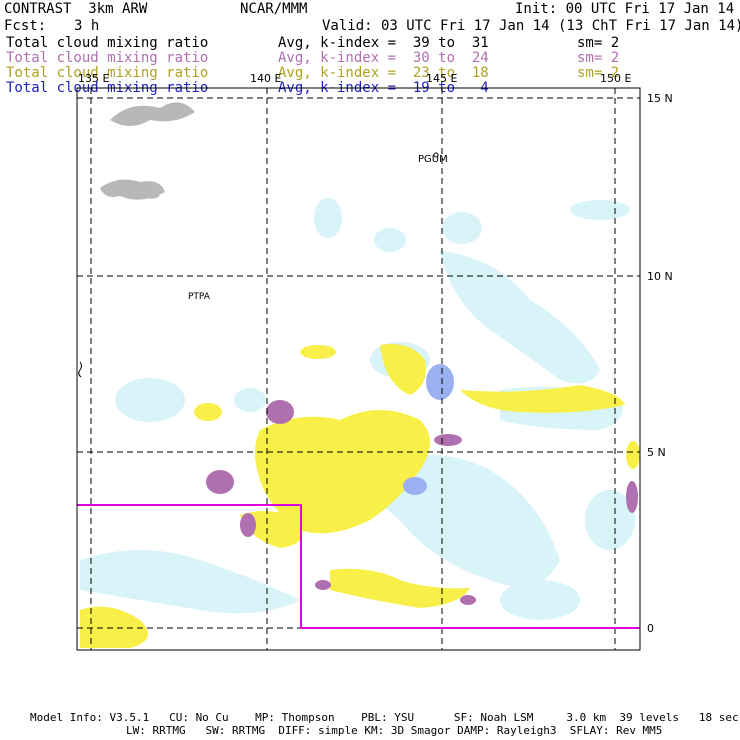 The image size is (740, 740). What do you see at coordinates (383, 73) in the screenshot?
I see `field-2-avg: Avg, k-index = 23 to 18` at bounding box center [383, 73].